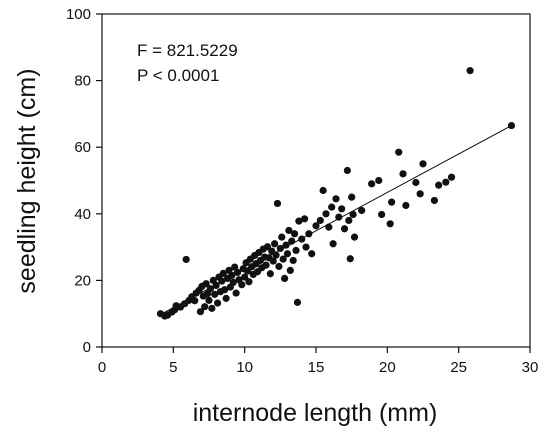 This screenshot has width=550, height=431. Describe the element at coordinates (387, 367) in the screenshot. I see `x-tick-label: 20` at that location.